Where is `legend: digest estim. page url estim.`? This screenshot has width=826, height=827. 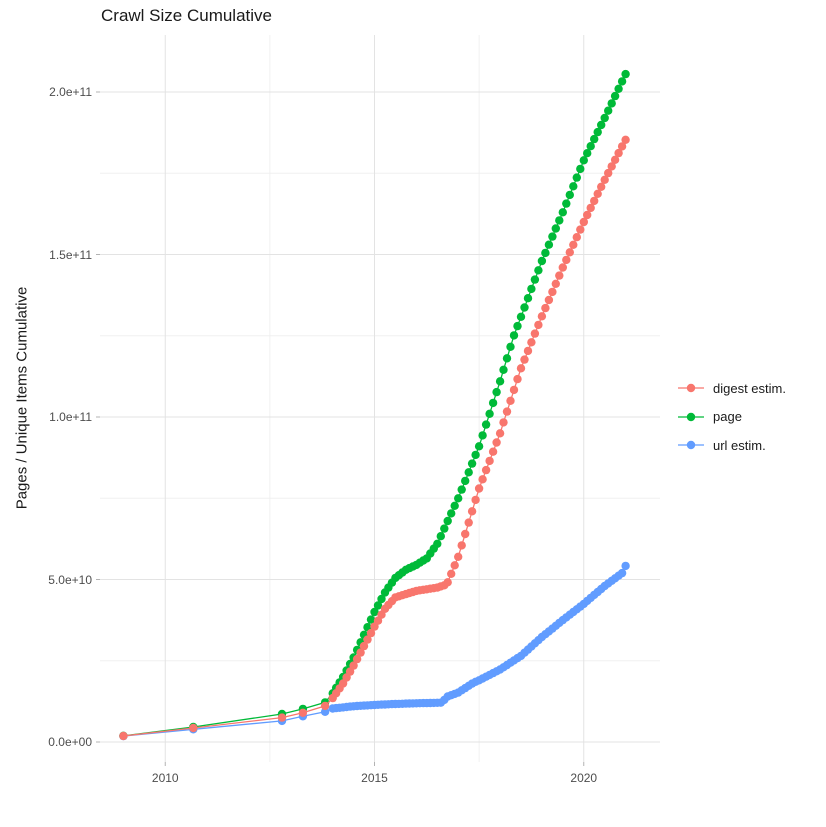 legend: digest estim. page url estim. is located at coordinates (732, 421).